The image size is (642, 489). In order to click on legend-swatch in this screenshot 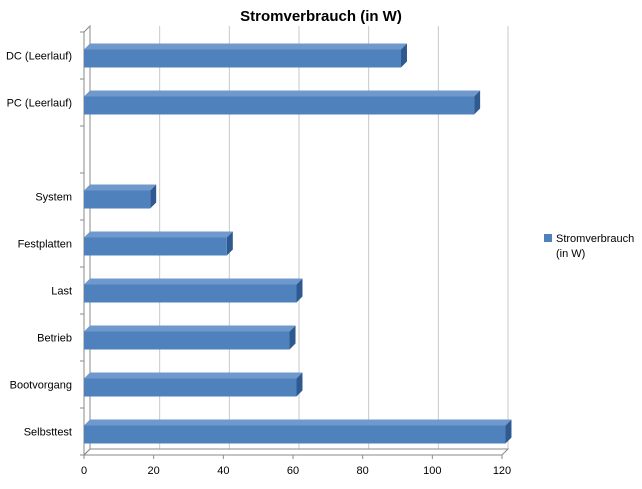, I will do `click(548, 238)`.